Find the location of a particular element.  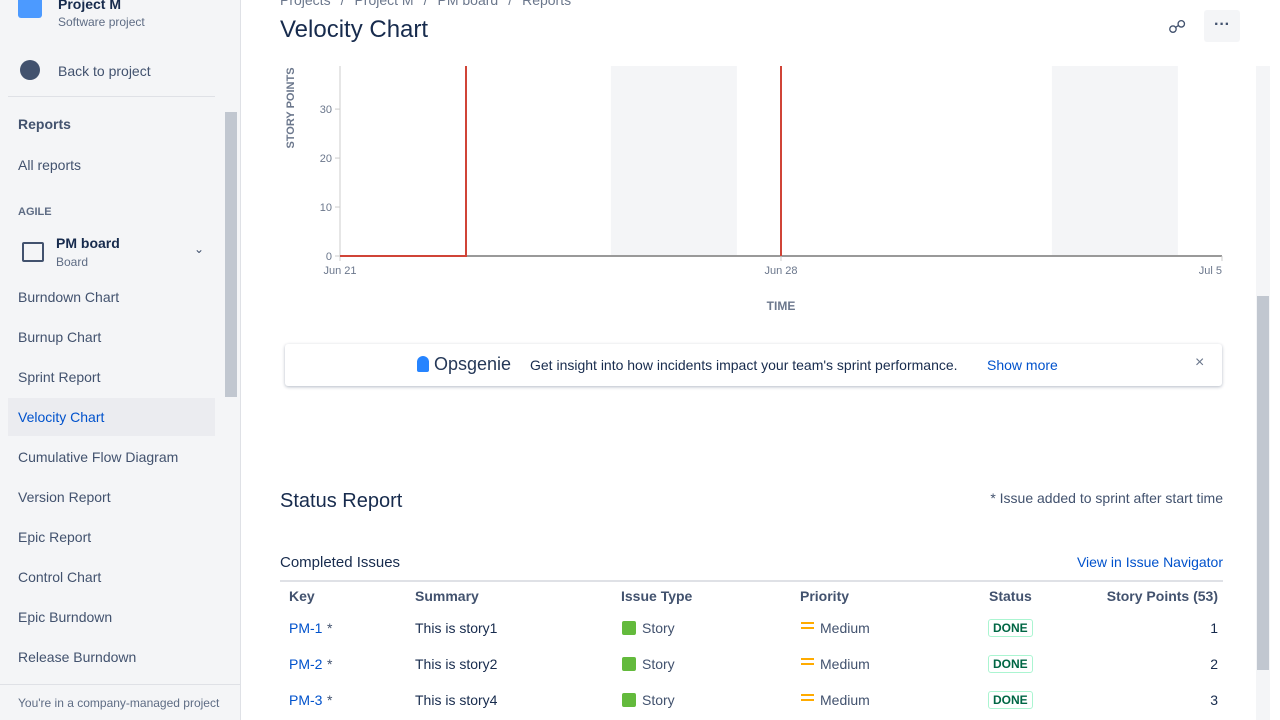

y-tick-label: 30 is located at coordinates (326, 110).